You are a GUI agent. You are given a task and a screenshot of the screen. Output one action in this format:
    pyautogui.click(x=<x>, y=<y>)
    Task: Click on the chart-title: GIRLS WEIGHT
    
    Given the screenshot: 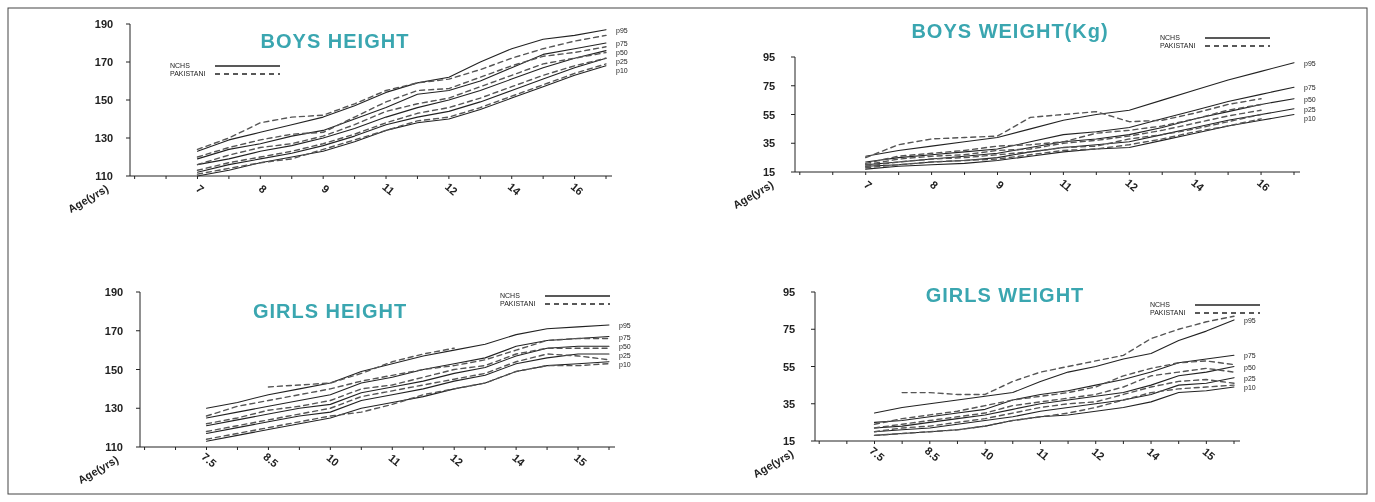 What is the action you would take?
    pyautogui.click(x=1005, y=295)
    